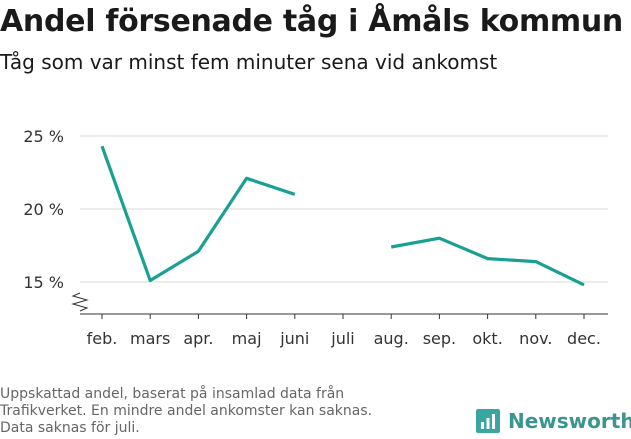 This screenshot has width=631, height=439. I want to click on y-tick-label: 25 %, so click(43, 136).